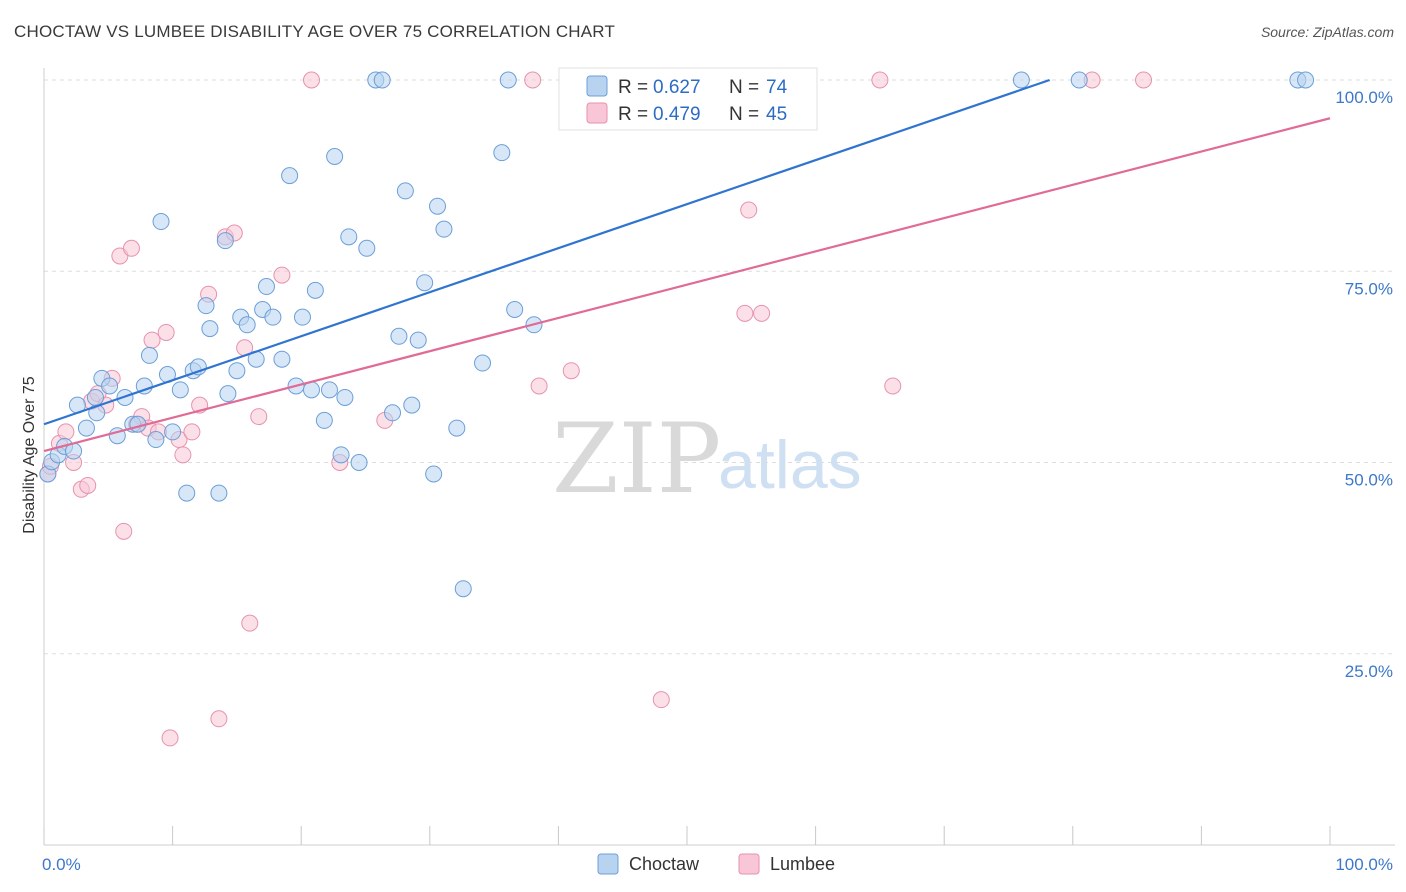  What do you see at coordinates (597, 86) in the screenshot?
I see `legend-swatch-choctaw` at bounding box center [597, 86].